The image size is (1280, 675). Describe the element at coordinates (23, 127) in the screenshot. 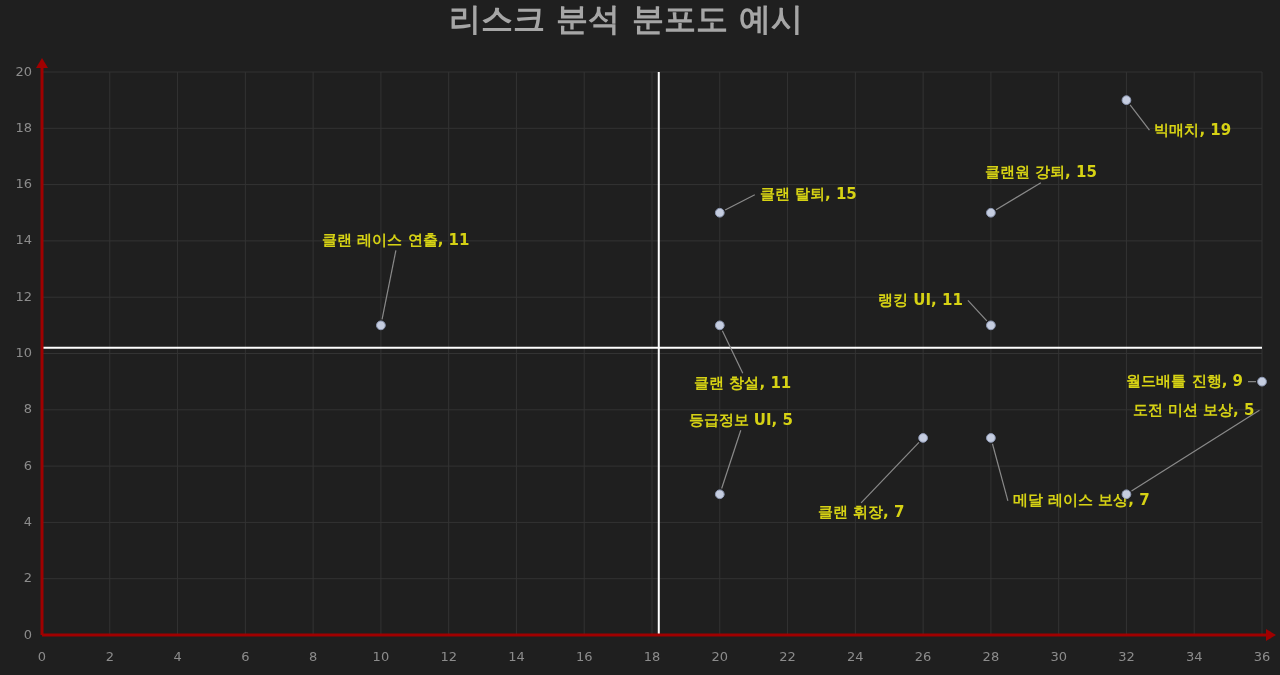

I see `y-tick-label: 18` at that location.